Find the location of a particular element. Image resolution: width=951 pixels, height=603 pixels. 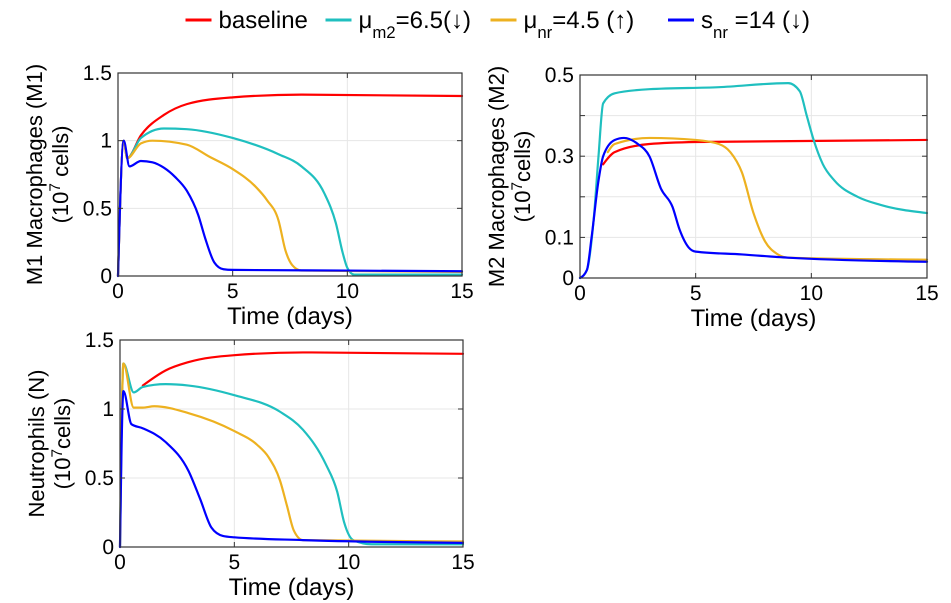

legend-label: s$_{nr}$ =14 (↓) is located at coordinates (755, 24).